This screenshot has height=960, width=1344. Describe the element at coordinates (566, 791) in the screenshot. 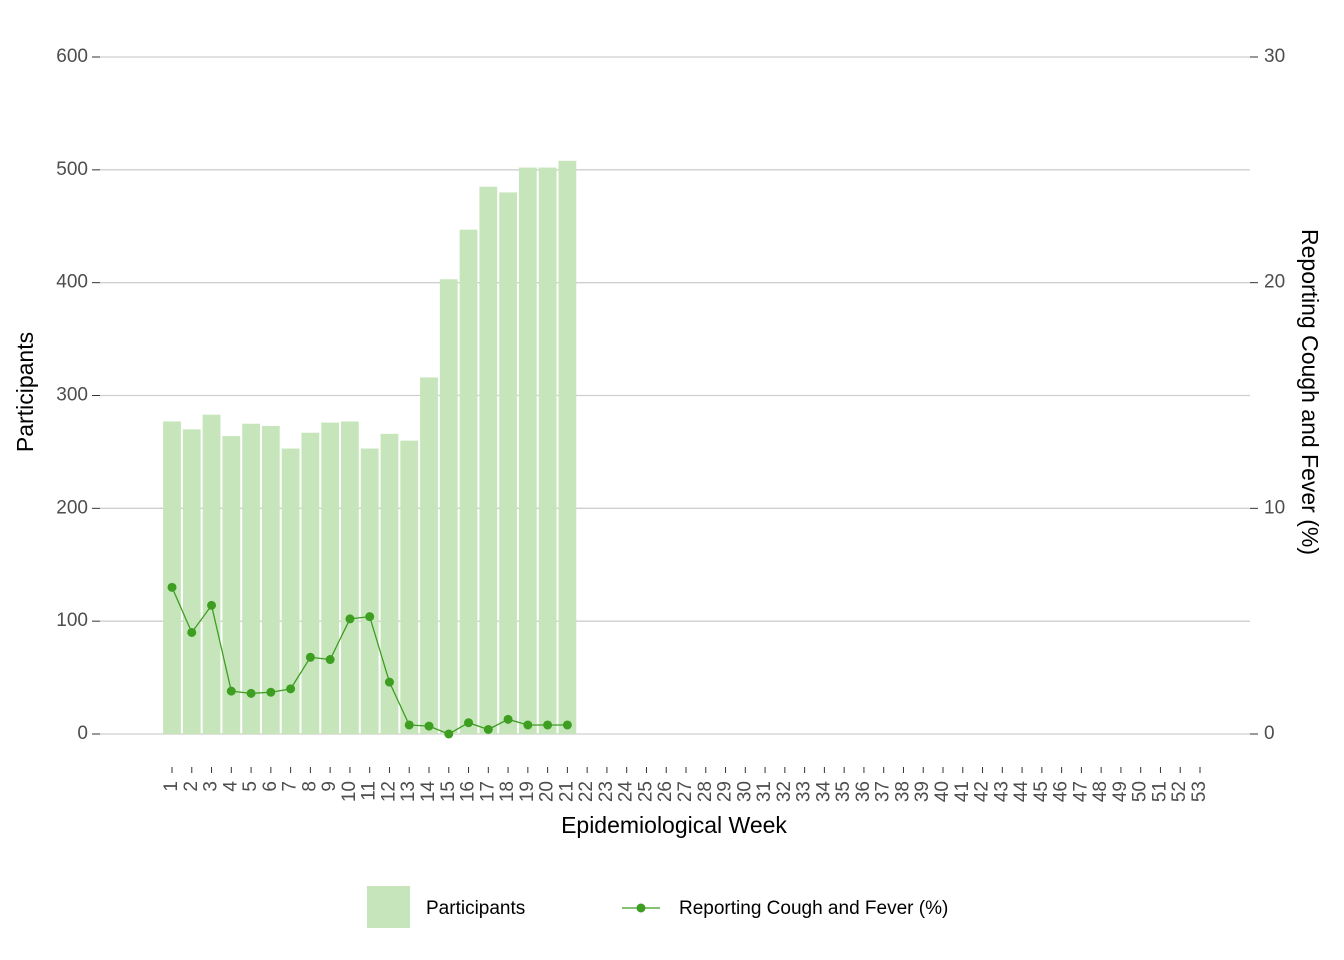

I see `x-tick-label: 21` at that location.